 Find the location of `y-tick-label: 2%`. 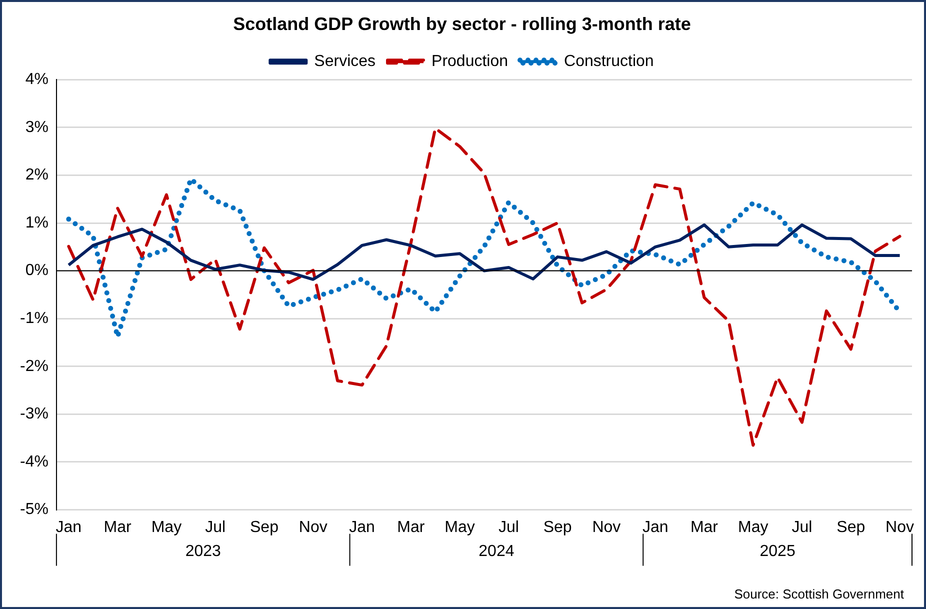

y-tick-label: 2% is located at coordinates (36, 175).